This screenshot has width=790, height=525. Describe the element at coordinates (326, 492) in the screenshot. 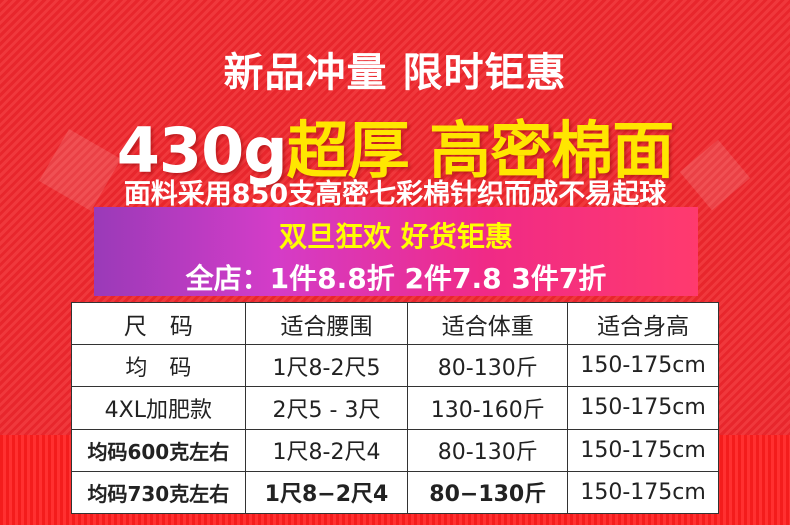

I see `table-cell: 1尺8−2尺4` at that location.